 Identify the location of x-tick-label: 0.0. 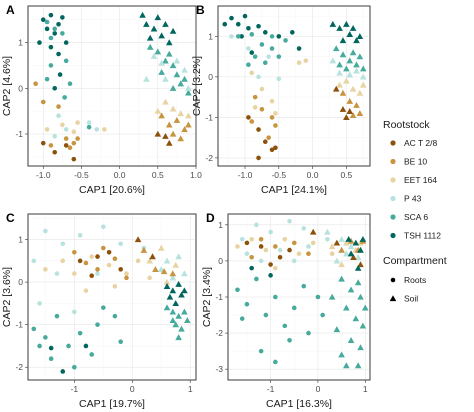
(313, 175).